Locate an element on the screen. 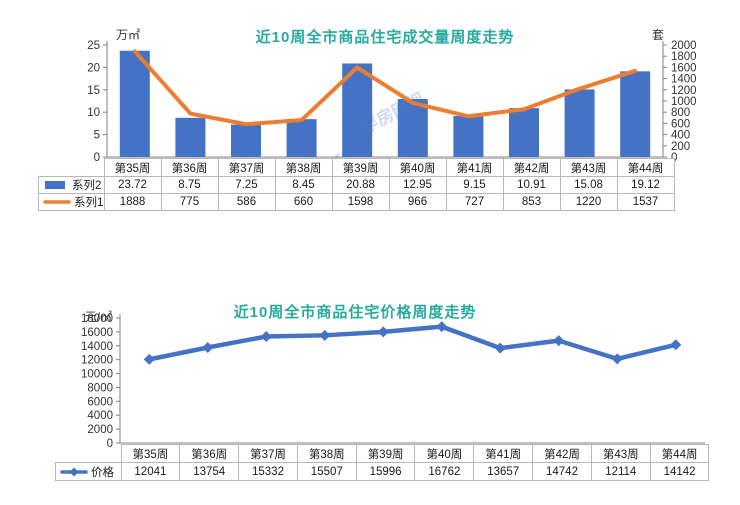 This screenshot has width=740, height=505. value-cell: 8.45 is located at coordinates (303, 185).